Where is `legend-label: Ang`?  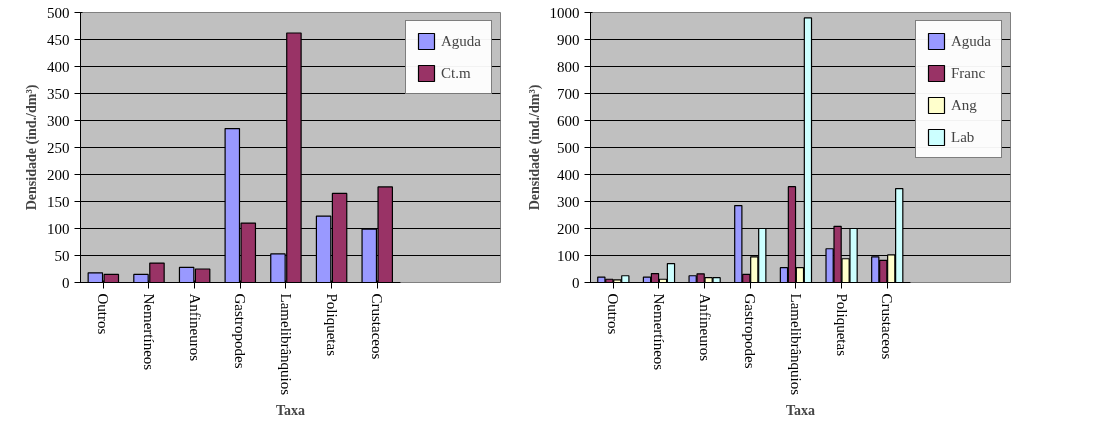
legend-label: Ang is located at coordinates (964, 105).